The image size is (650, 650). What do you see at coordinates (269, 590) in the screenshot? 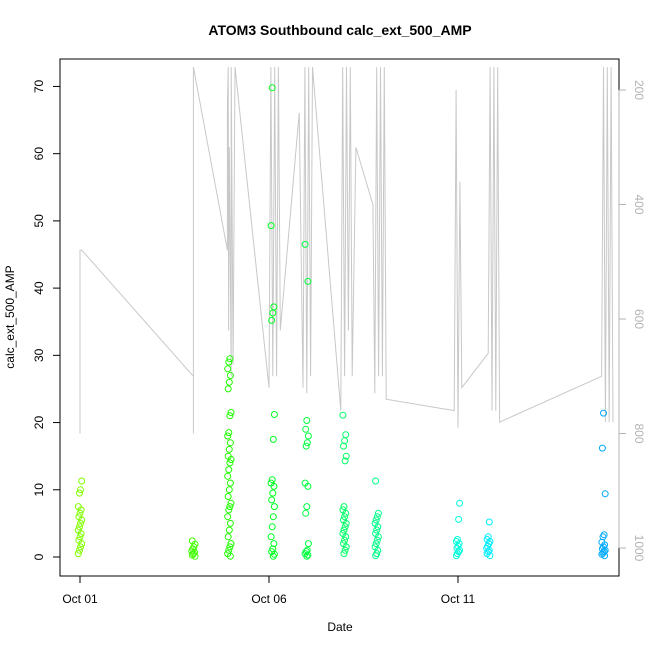
I see `x-axis: Oct 01 Oct 06 Oct 11` at bounding box center [269, 590].